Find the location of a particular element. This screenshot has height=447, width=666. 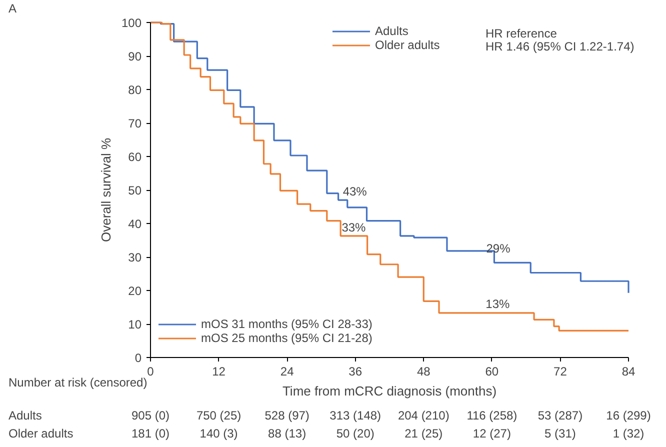

text: 204 (210) is located at coordinates (424, 415).